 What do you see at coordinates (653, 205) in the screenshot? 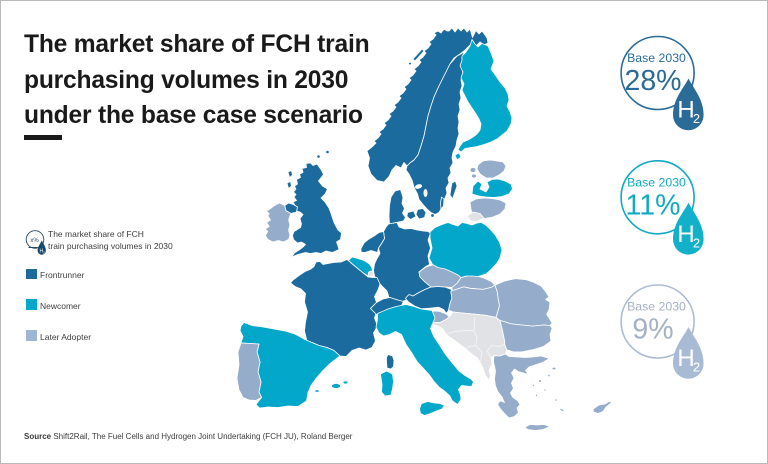
I see `svg-text: 11%` at bounding box center [653, 205].